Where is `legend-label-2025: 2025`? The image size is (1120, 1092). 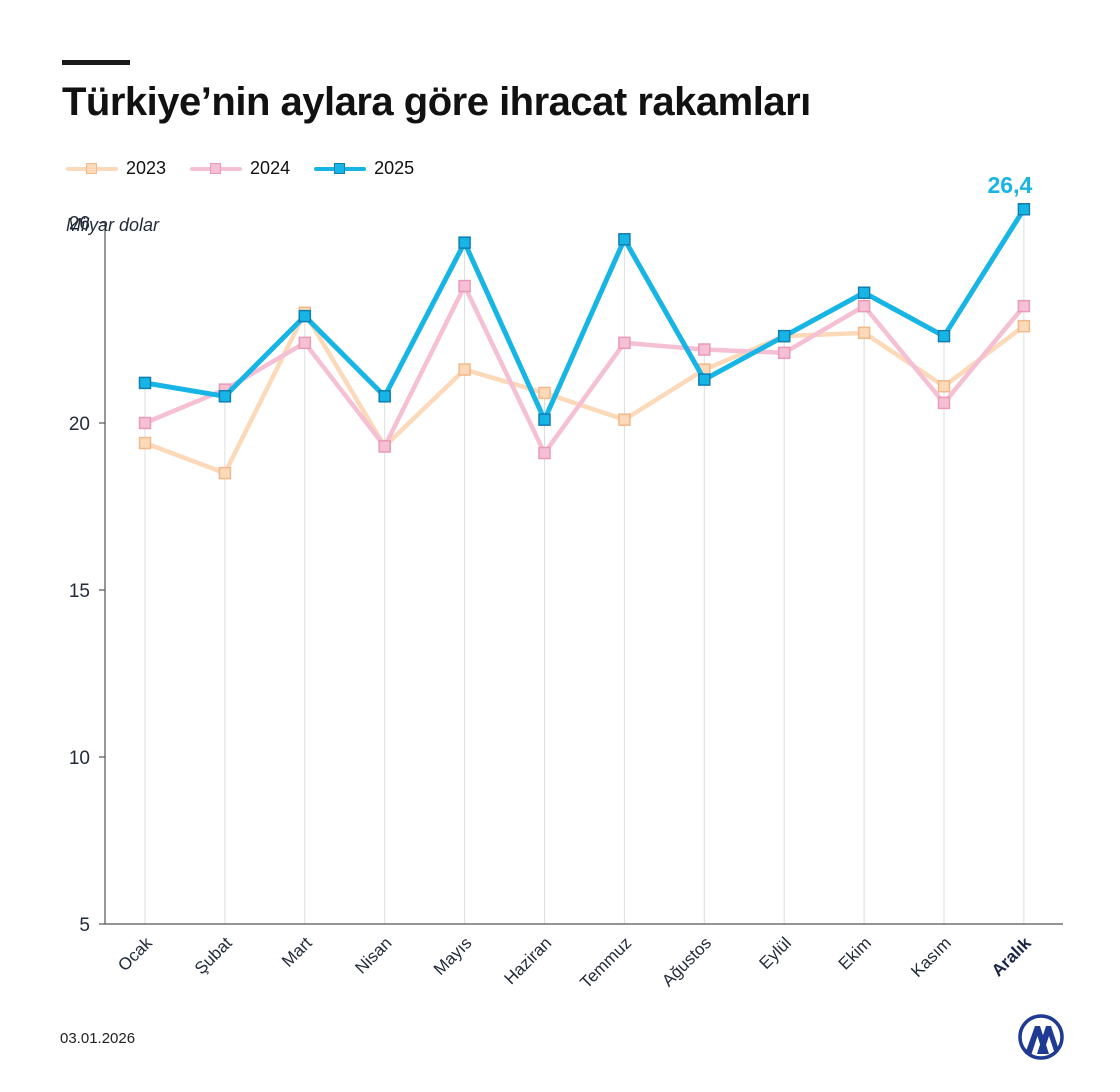 legend-label-2025: 2025 is located at coordinates (394, 168).